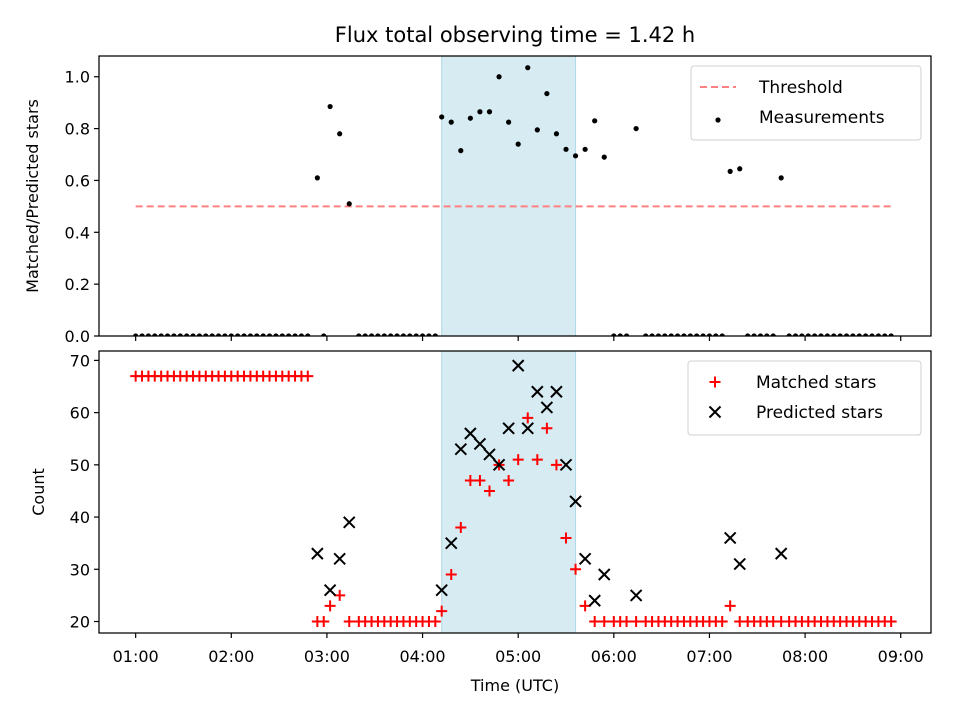  Describe the element at coordinates (805, 656) in the screenshot. I see `x-tick-label: 08:00` at that location.